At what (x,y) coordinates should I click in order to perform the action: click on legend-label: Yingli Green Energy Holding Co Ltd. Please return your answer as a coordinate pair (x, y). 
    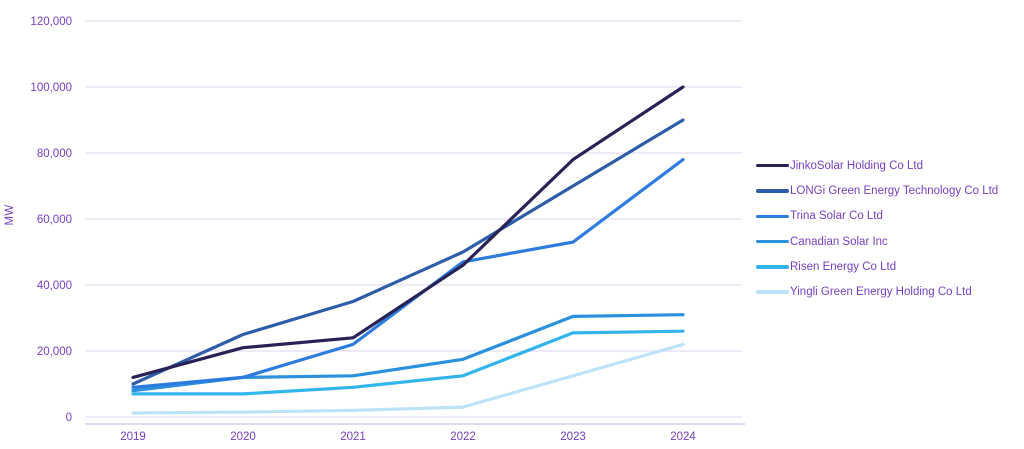
    Looking at the image, I should click on (881, 292).